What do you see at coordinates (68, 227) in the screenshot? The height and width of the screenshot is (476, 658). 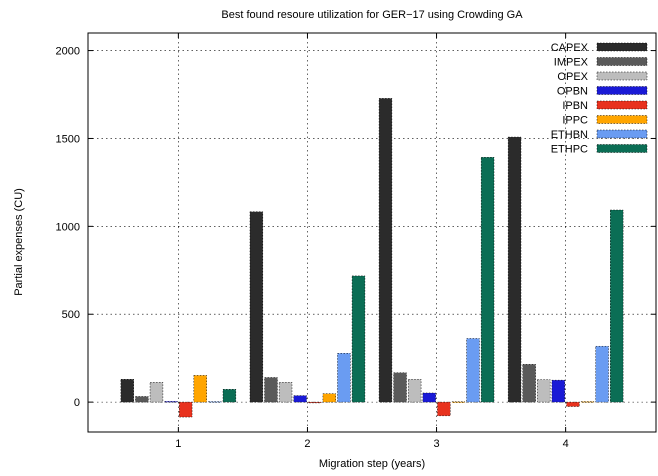 I see `y-tick-label: 1000` at bounding box center [68, 227].